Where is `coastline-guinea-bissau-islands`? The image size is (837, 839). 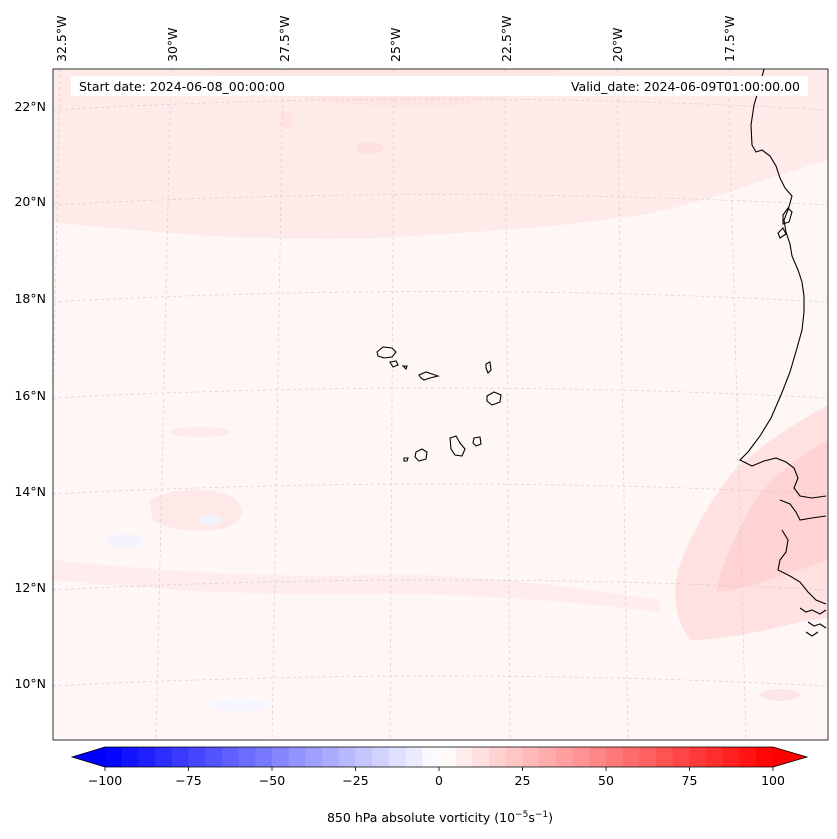 coastline-guinea-bissau-islands is located at coordinates (813, 622).